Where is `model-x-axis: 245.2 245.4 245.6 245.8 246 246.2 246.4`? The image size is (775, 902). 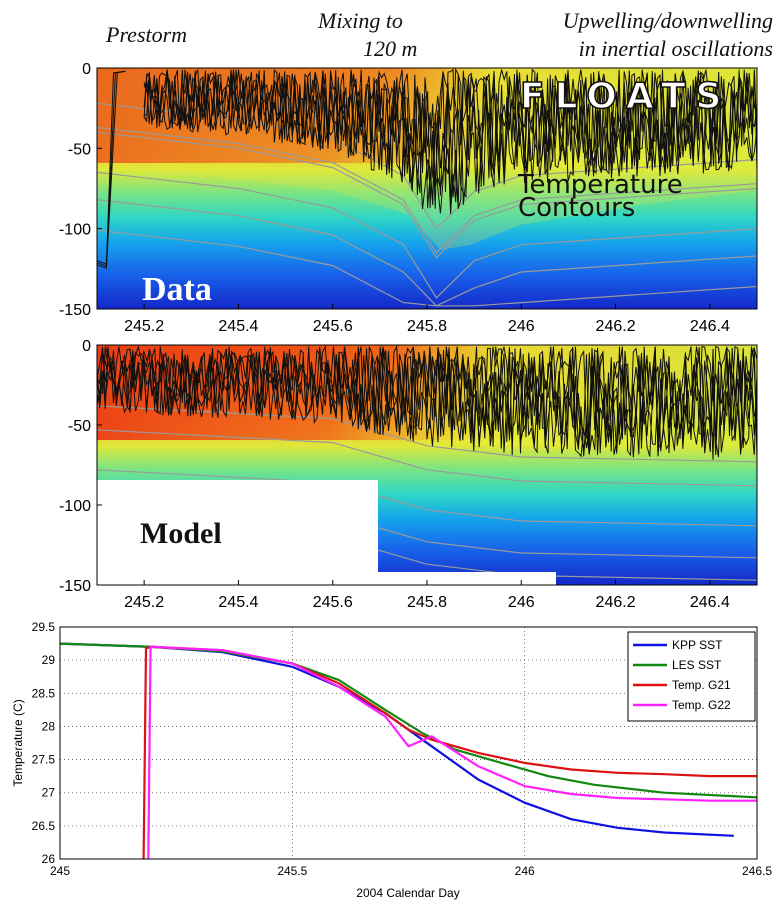
model-x-axis: 245.2 245.4 245.6 245.8 246 246.2 246.4 is located at coordinates (427, 595).